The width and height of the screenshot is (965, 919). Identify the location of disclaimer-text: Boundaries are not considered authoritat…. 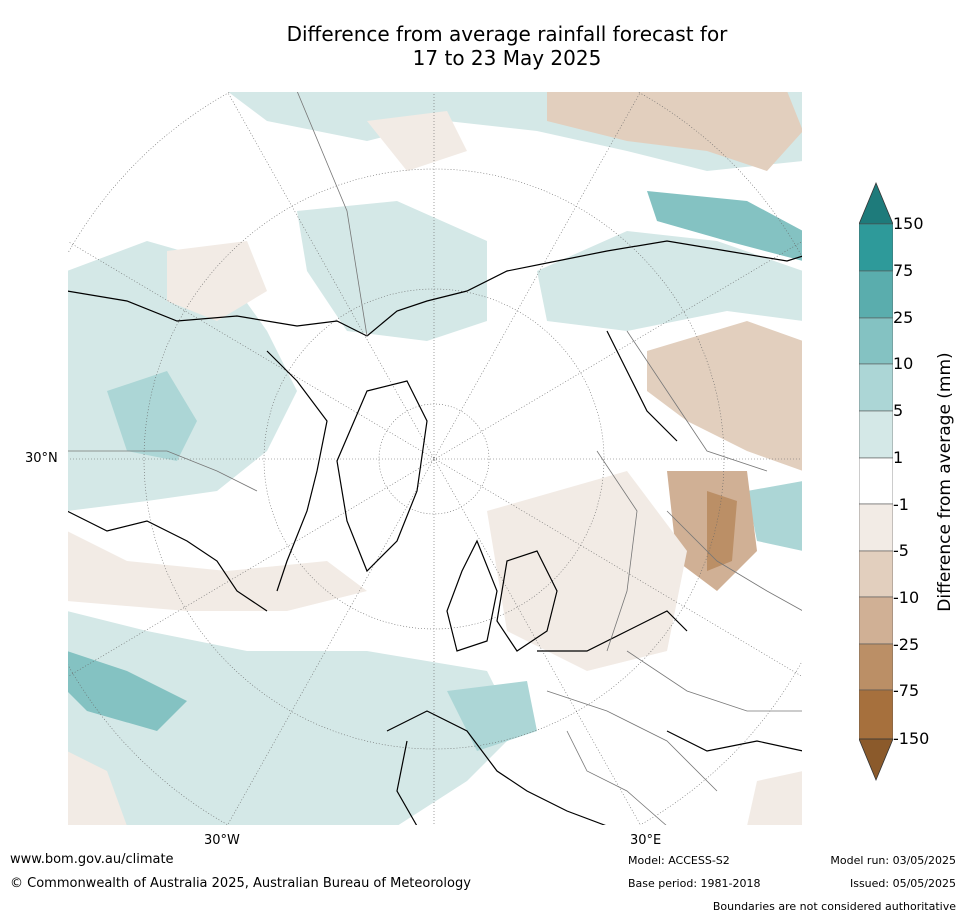
(834, 906).